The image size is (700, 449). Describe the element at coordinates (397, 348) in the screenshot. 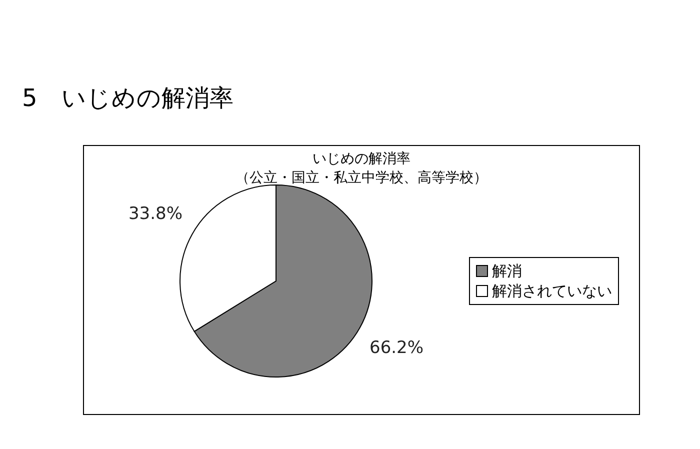

I see `data-label: 66.2%` at that location.